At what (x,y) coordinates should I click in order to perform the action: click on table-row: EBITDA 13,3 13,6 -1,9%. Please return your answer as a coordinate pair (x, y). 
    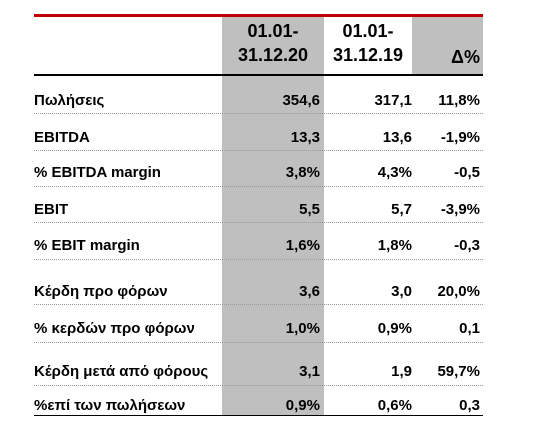
    Looking at the image, I should click on (258, 138).